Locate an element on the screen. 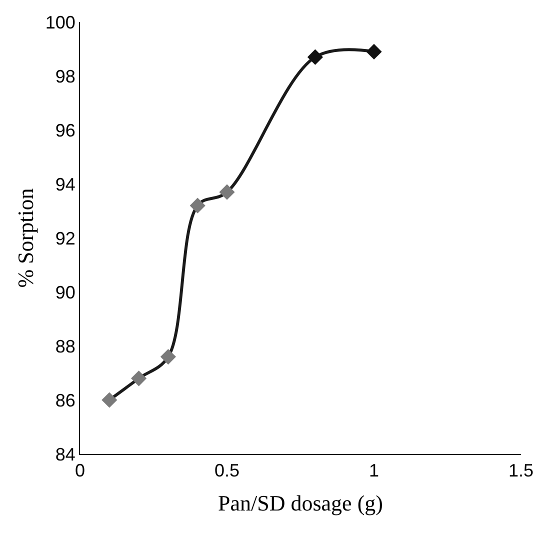 This screenshot has width=546, height=534. y-tick-label: 90 is located at coordinates (65, 292).